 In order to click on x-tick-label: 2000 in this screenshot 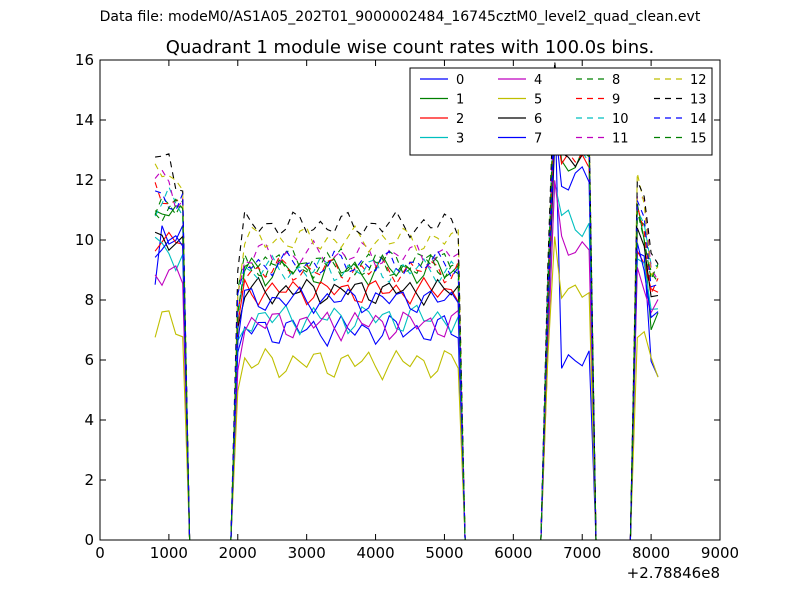, I will do `click(238, 553)`.